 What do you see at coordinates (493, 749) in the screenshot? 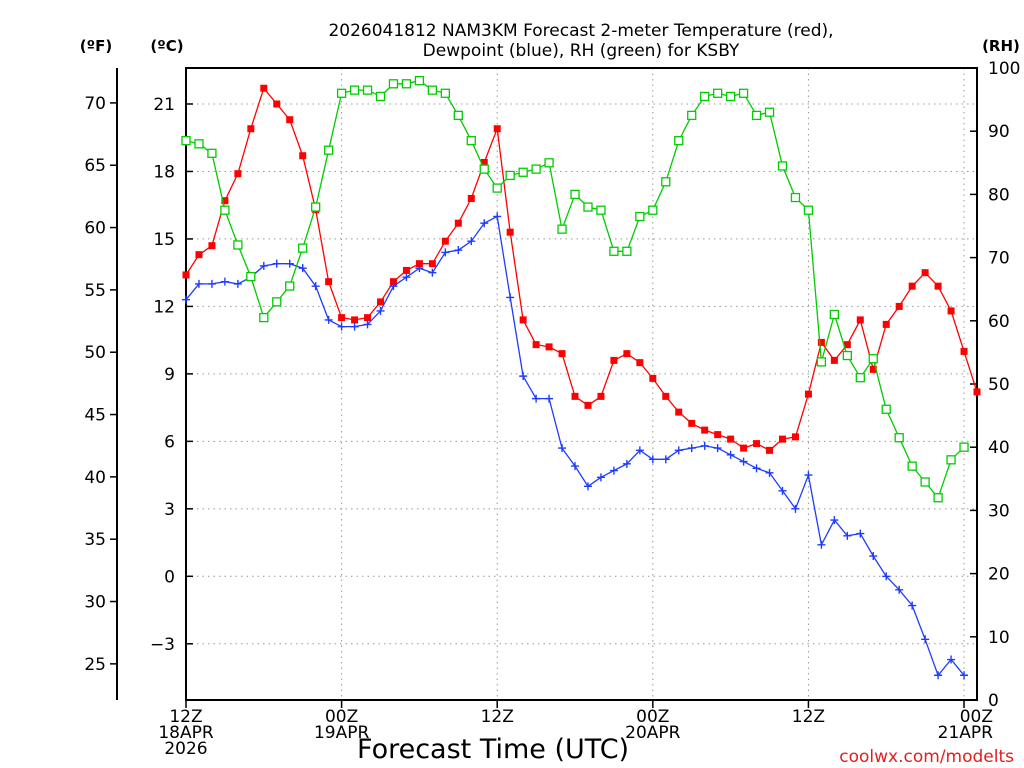
I see `x-axis-label: Forecast Time (UTC)` at bounding box center [493, 749].